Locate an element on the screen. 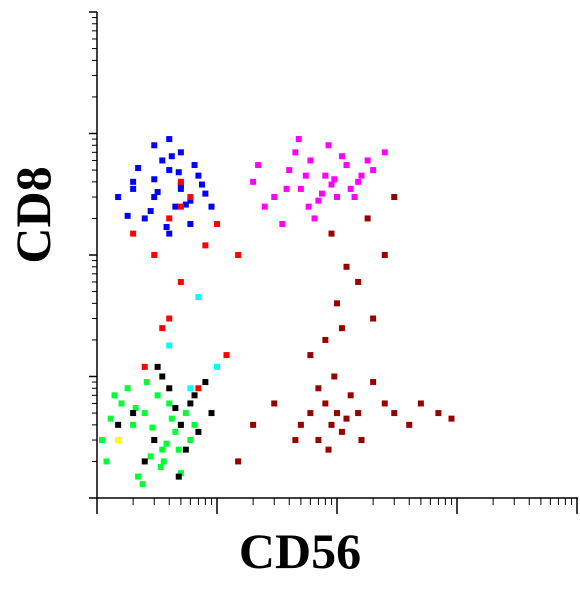 Image resolution: width=580 pixels, height=592 pixels. y-axis-title: CD8 is located at coordinates (33, 214).